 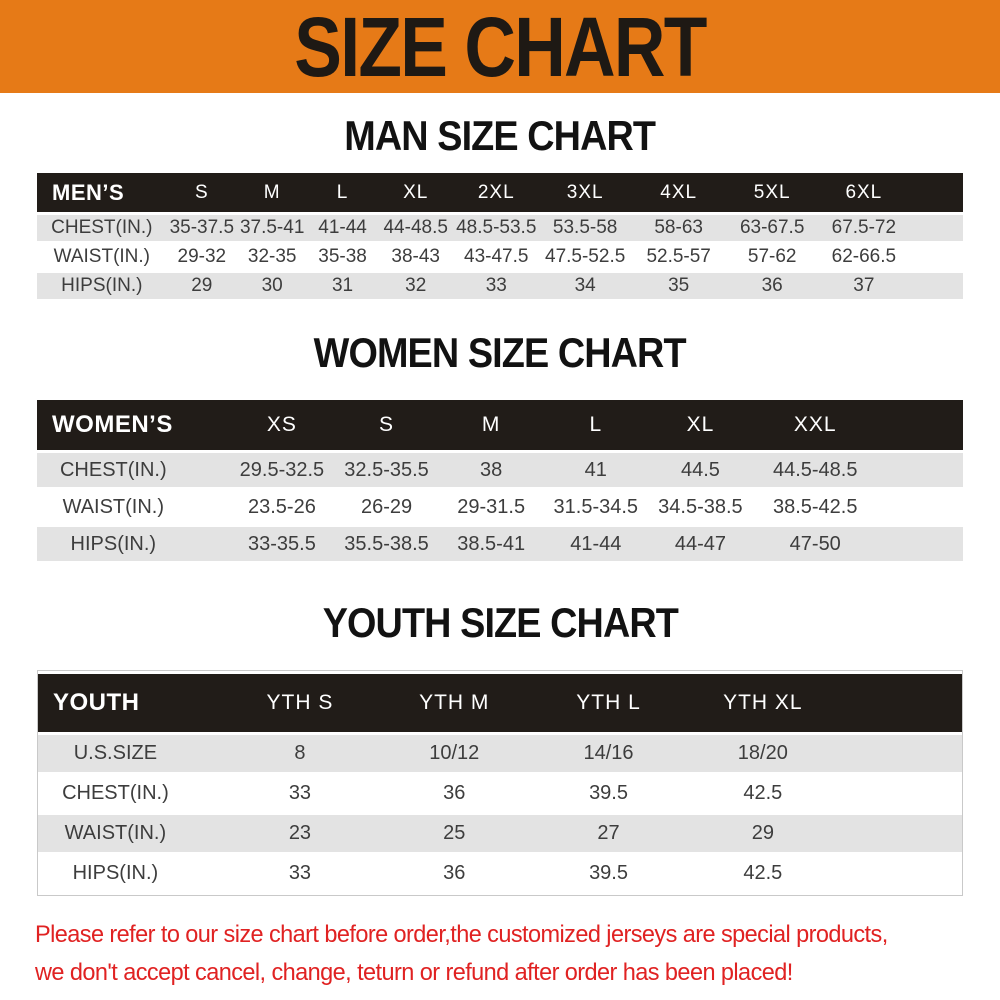 I want to click on banner-title: SIZE CHART, so click(x=500, y=47).